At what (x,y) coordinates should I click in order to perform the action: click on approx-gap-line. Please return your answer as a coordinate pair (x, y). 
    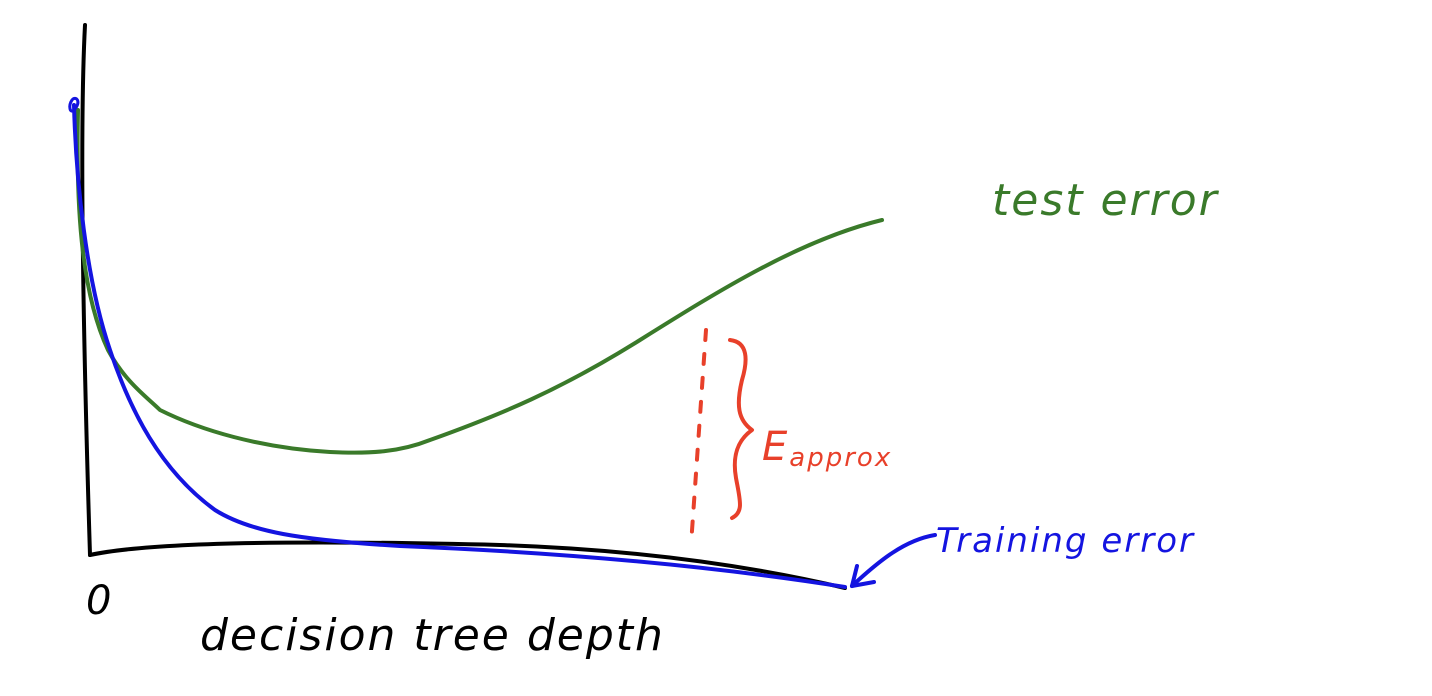
    Looking at the image, I should click on (698, 437).